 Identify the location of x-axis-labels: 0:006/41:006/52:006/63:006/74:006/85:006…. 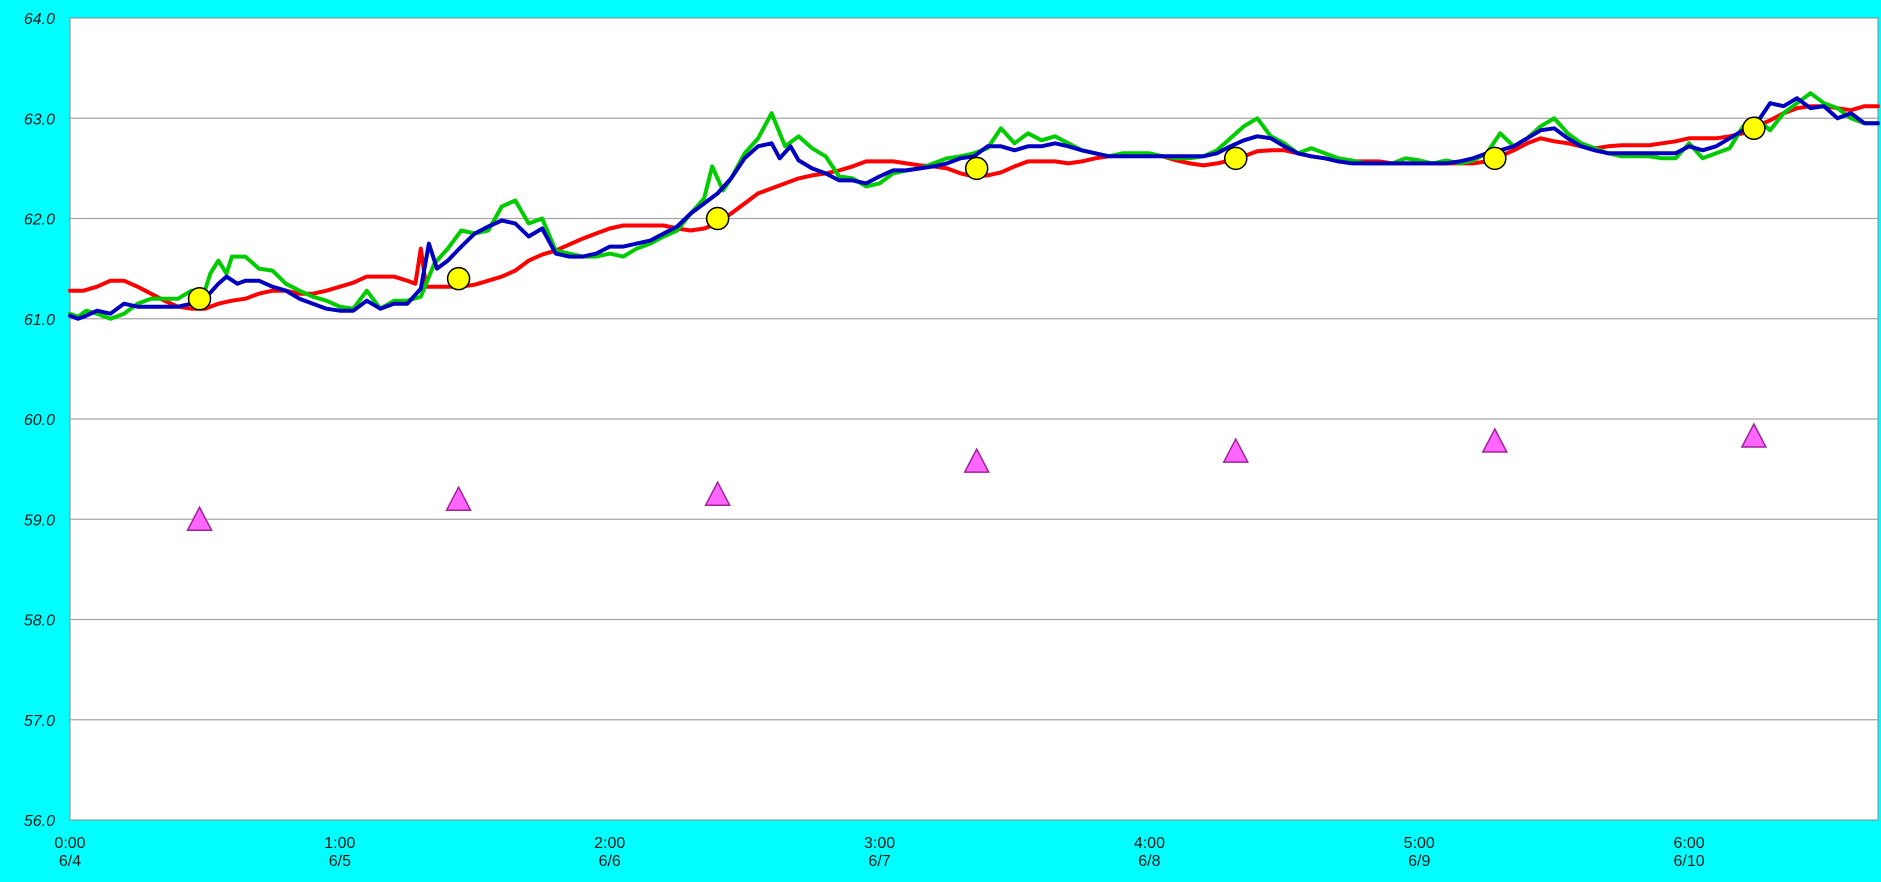
(879, 852).